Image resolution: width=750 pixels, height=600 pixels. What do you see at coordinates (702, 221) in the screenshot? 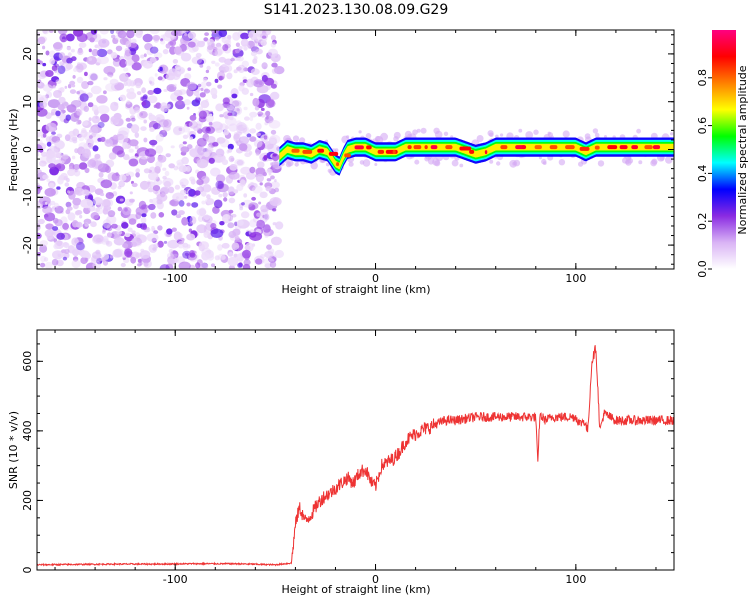
I see `colorbar-tick-label: 0.2` at bounding box center [702, 221].